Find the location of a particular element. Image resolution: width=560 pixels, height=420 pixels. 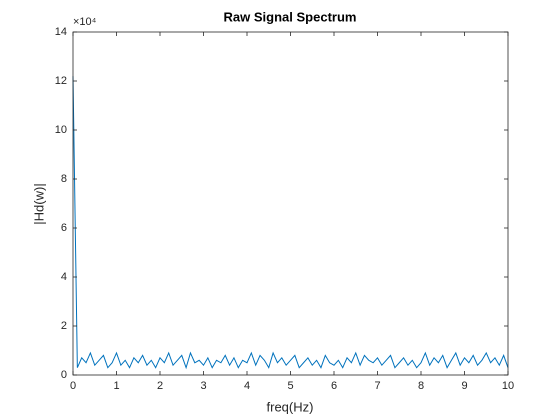

x-axis-label: freq(Hz) is located at coordinates (290, 406).